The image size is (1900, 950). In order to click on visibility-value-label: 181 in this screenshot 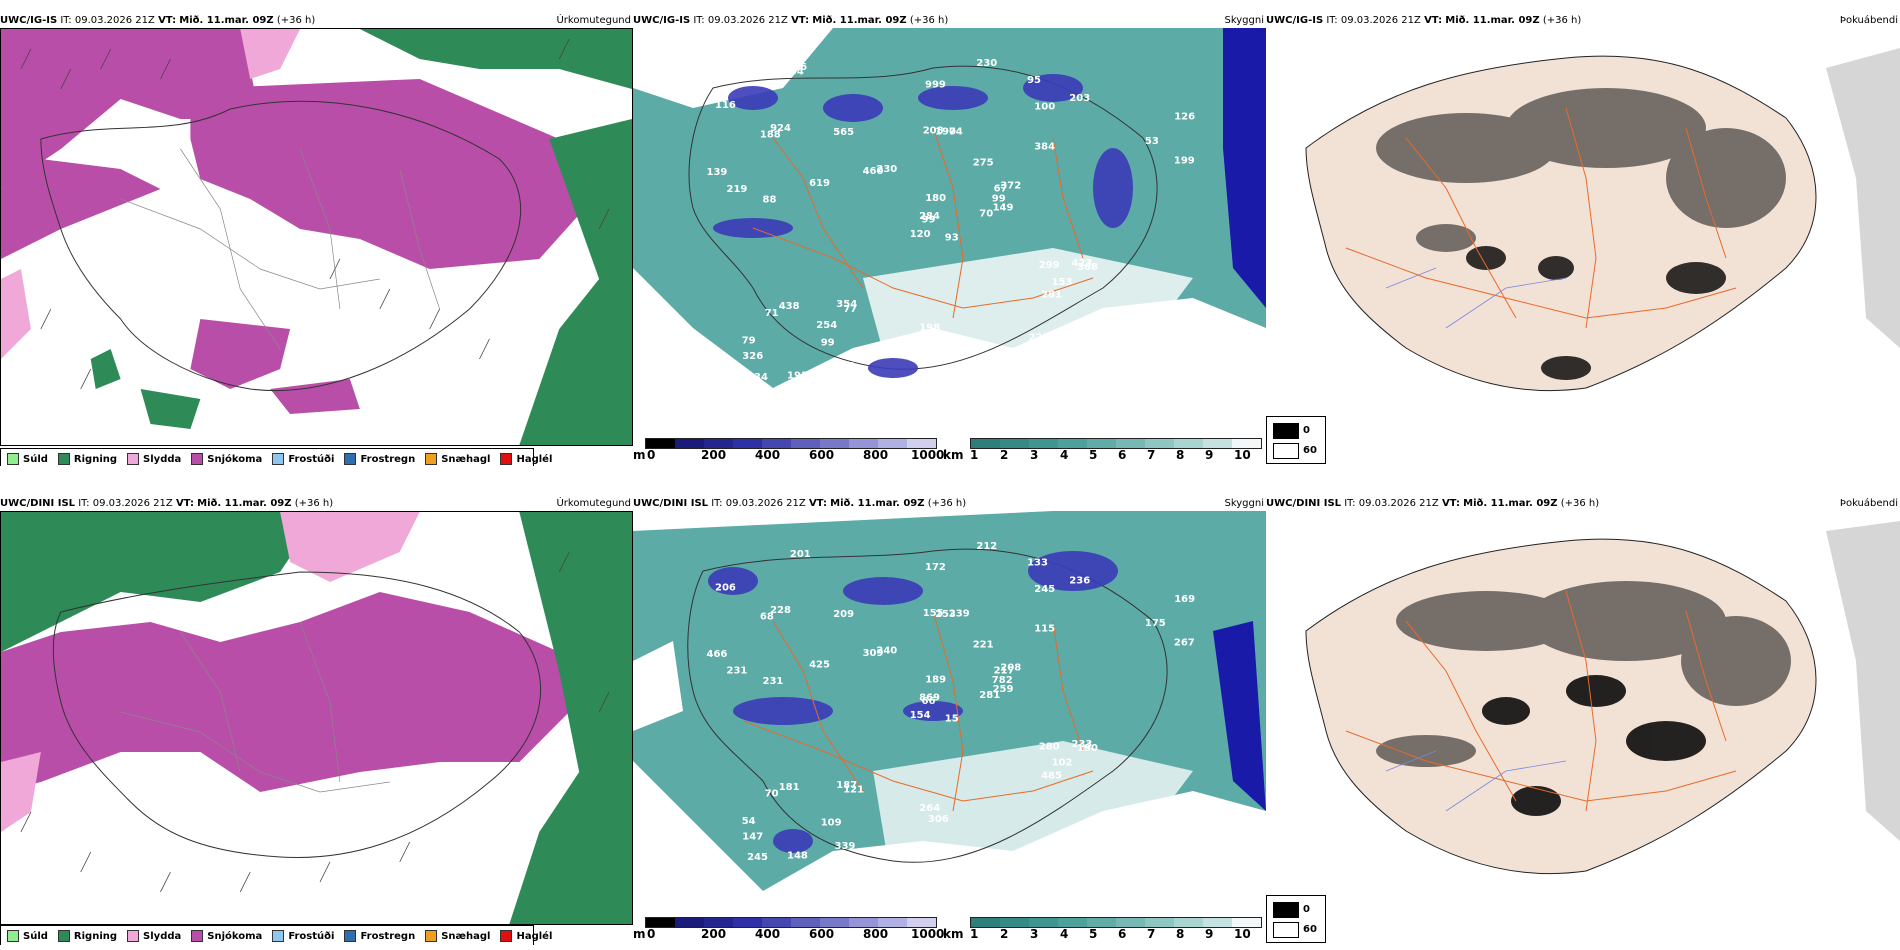, I will do `click(789, 787)`.